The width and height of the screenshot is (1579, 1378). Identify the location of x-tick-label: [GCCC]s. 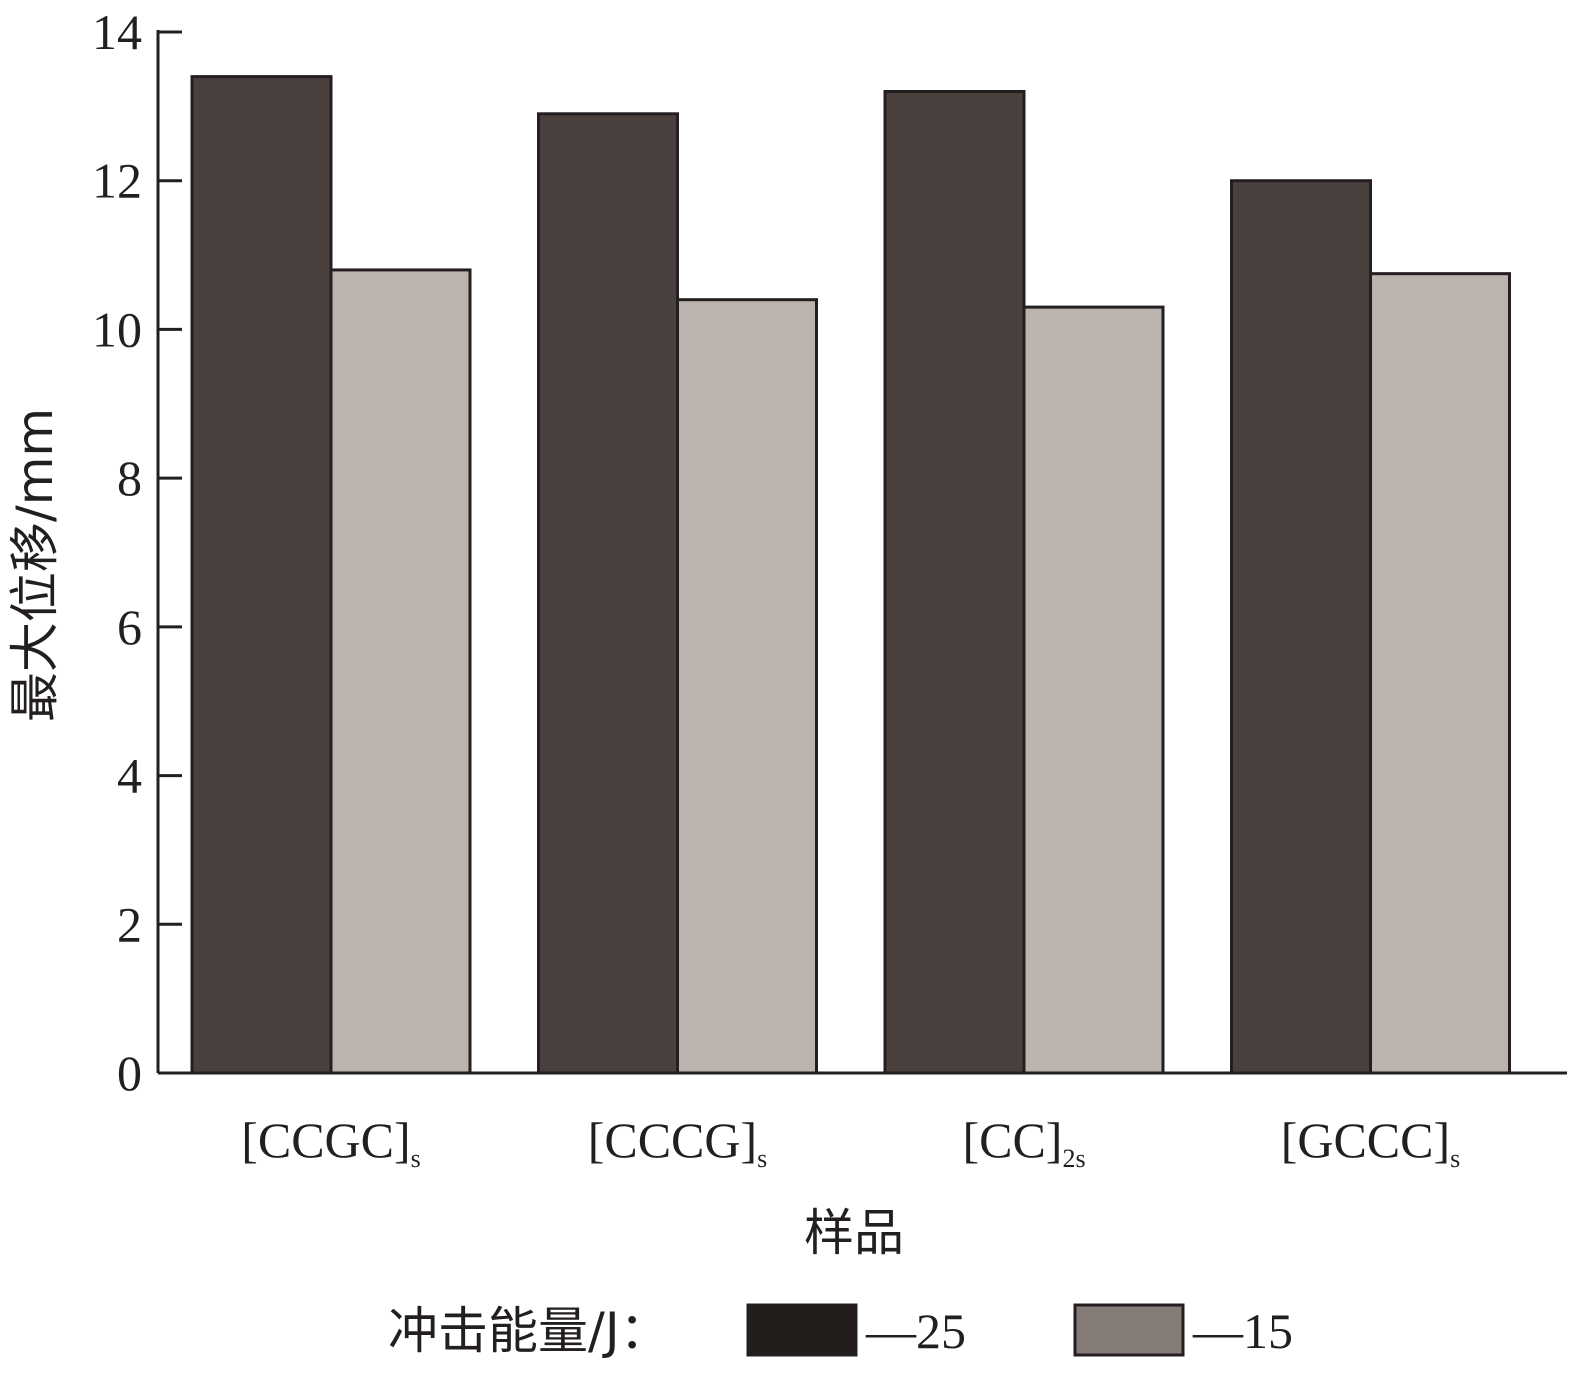
(1371, 1142).